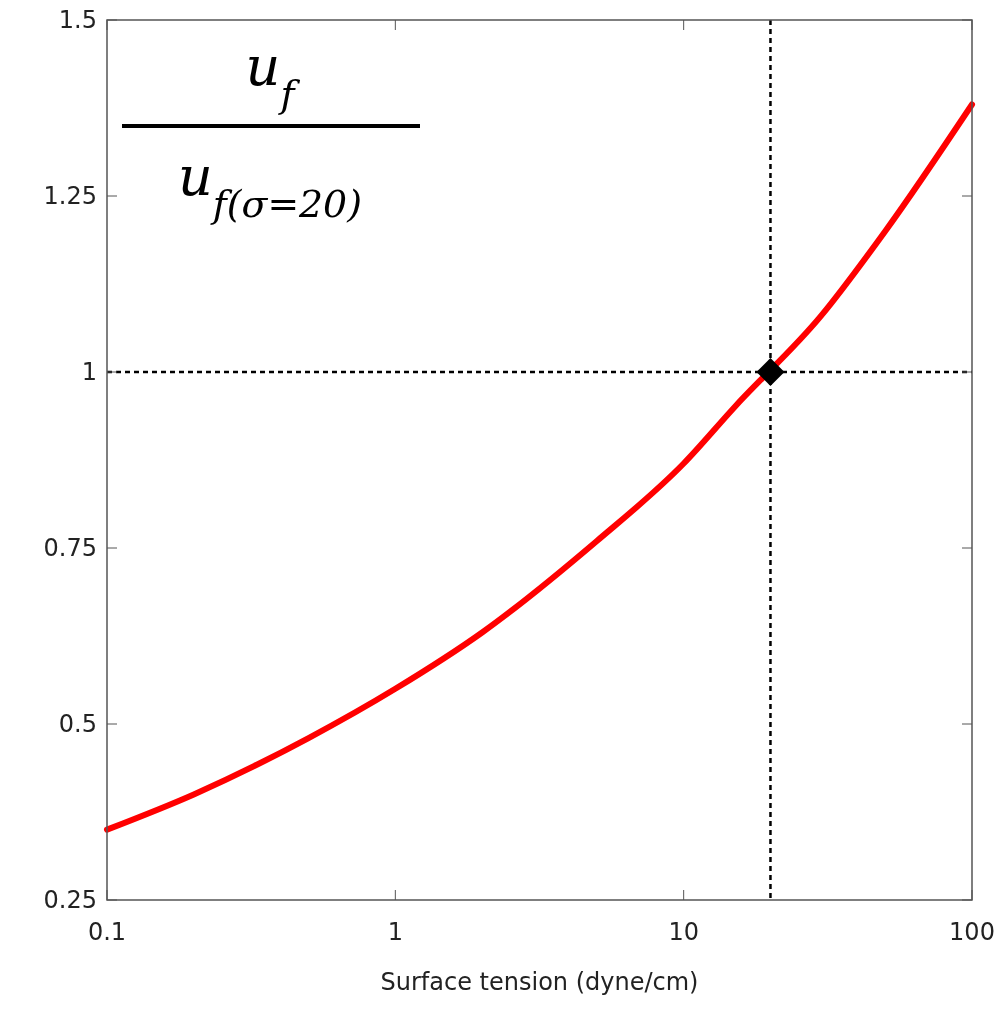 The width and height of the screenshot is (1002, 1023). I want to click on x-tick-label: 0.1, so click(107, 932).